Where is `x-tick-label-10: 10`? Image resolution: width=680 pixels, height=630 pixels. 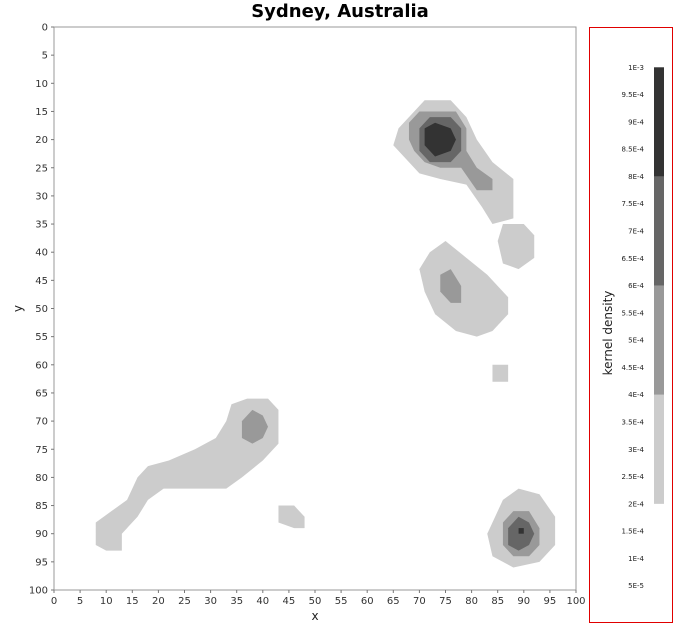
x-tick-label-10: 10 is located at coordinates (106, 601).